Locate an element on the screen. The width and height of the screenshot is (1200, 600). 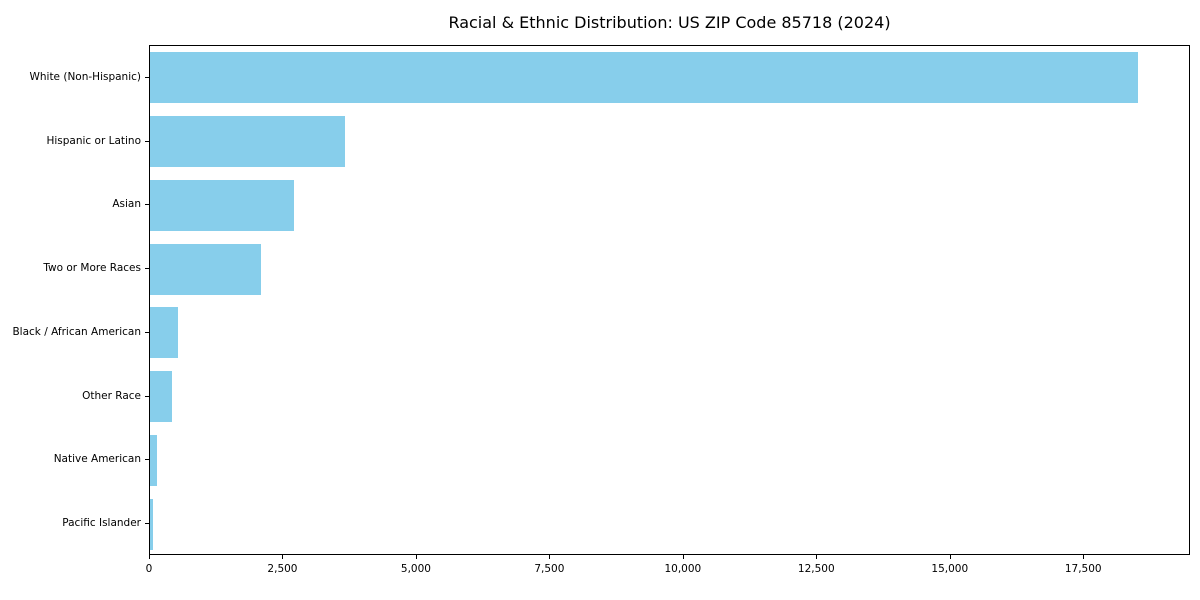
bar-two-or-more-races is located at coordinates (206, 269).